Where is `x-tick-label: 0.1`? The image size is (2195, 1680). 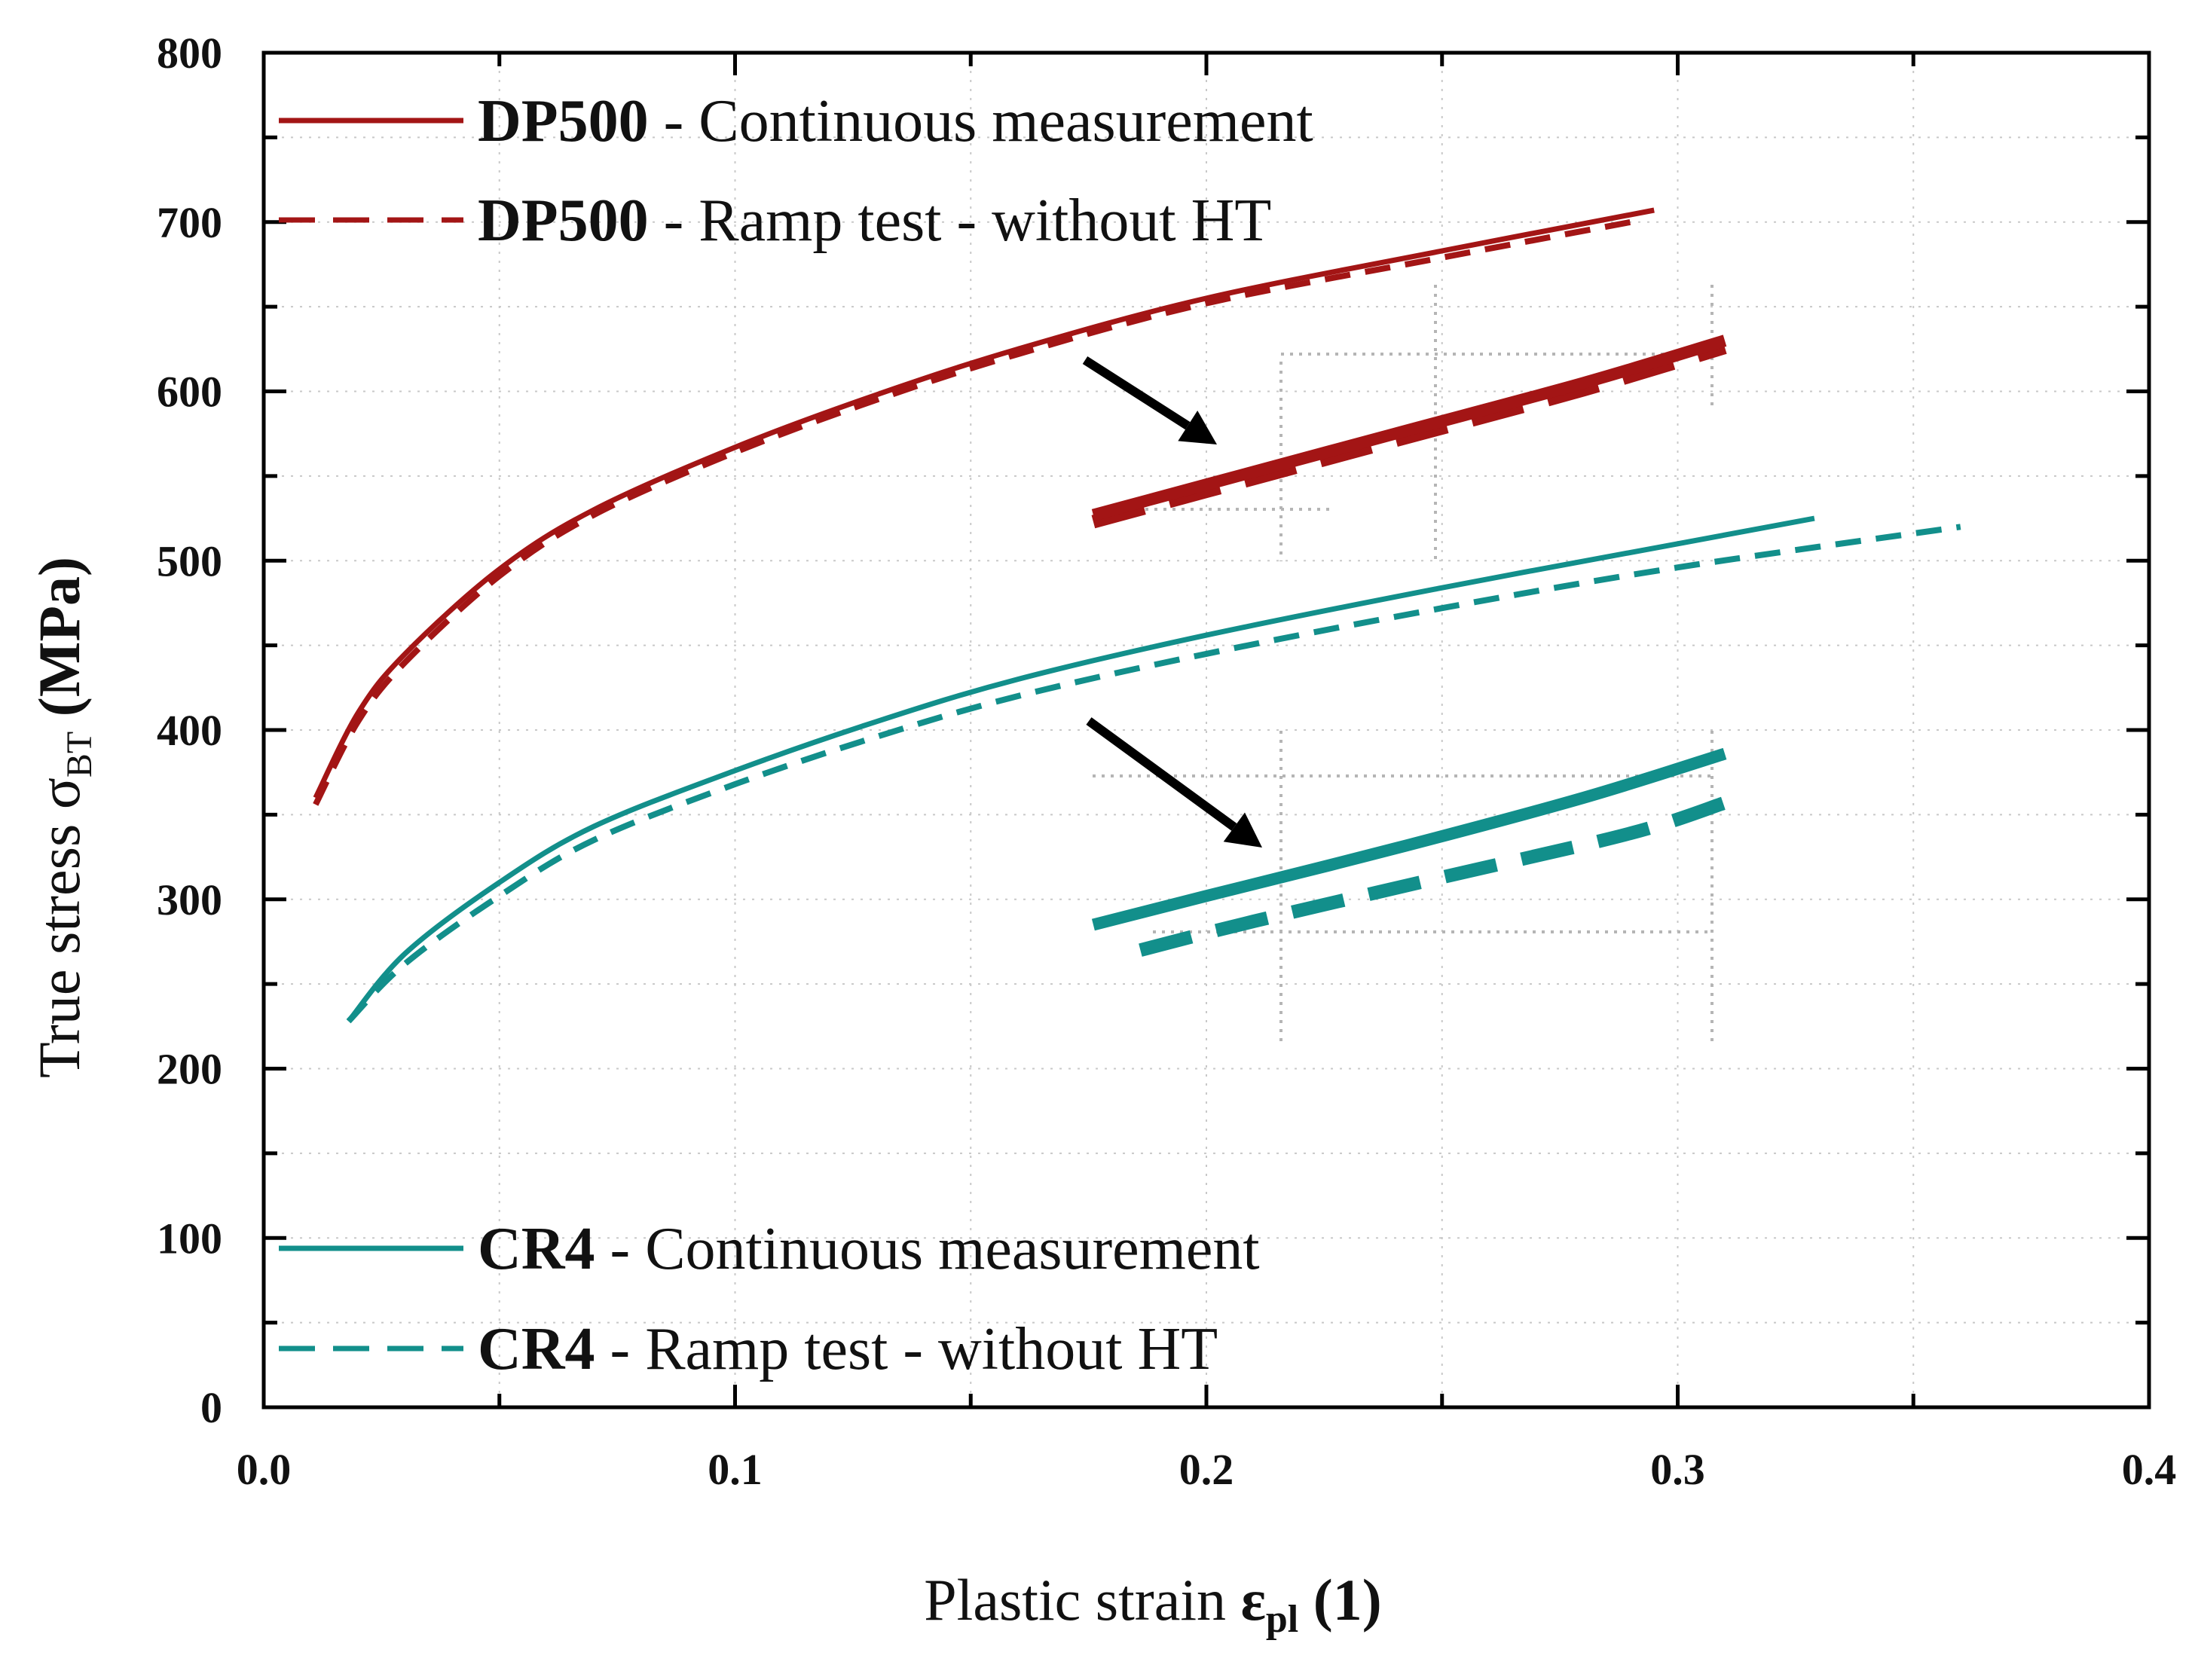 x-tick-label: 0.1 is located at coordinates (735, 1469).